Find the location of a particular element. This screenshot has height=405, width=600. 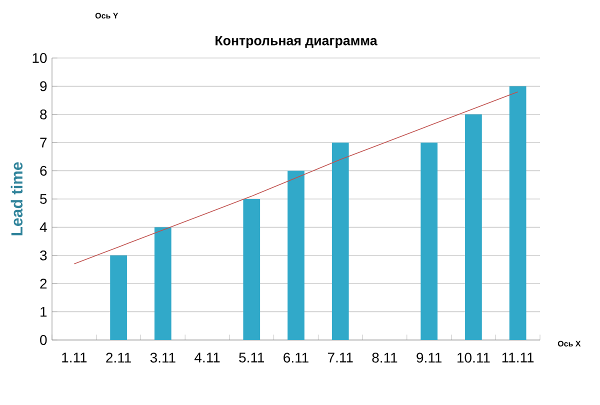

x-tick-label: 2.11 is located at coordinates (118, 357).